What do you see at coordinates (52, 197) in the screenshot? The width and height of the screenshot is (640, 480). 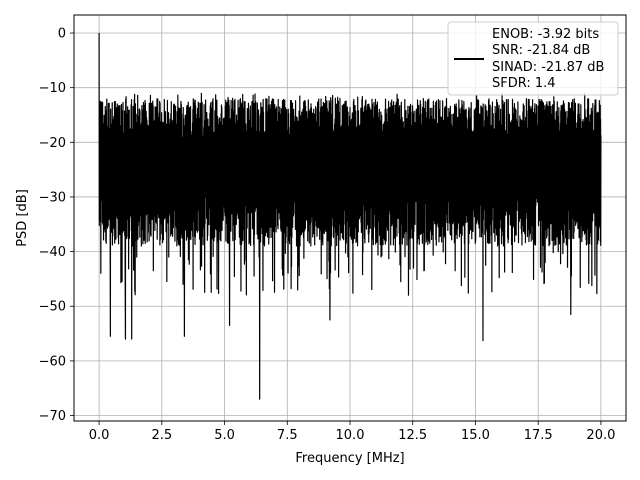 I see `y-tick-label: −30` at bounding box center [52, 197].